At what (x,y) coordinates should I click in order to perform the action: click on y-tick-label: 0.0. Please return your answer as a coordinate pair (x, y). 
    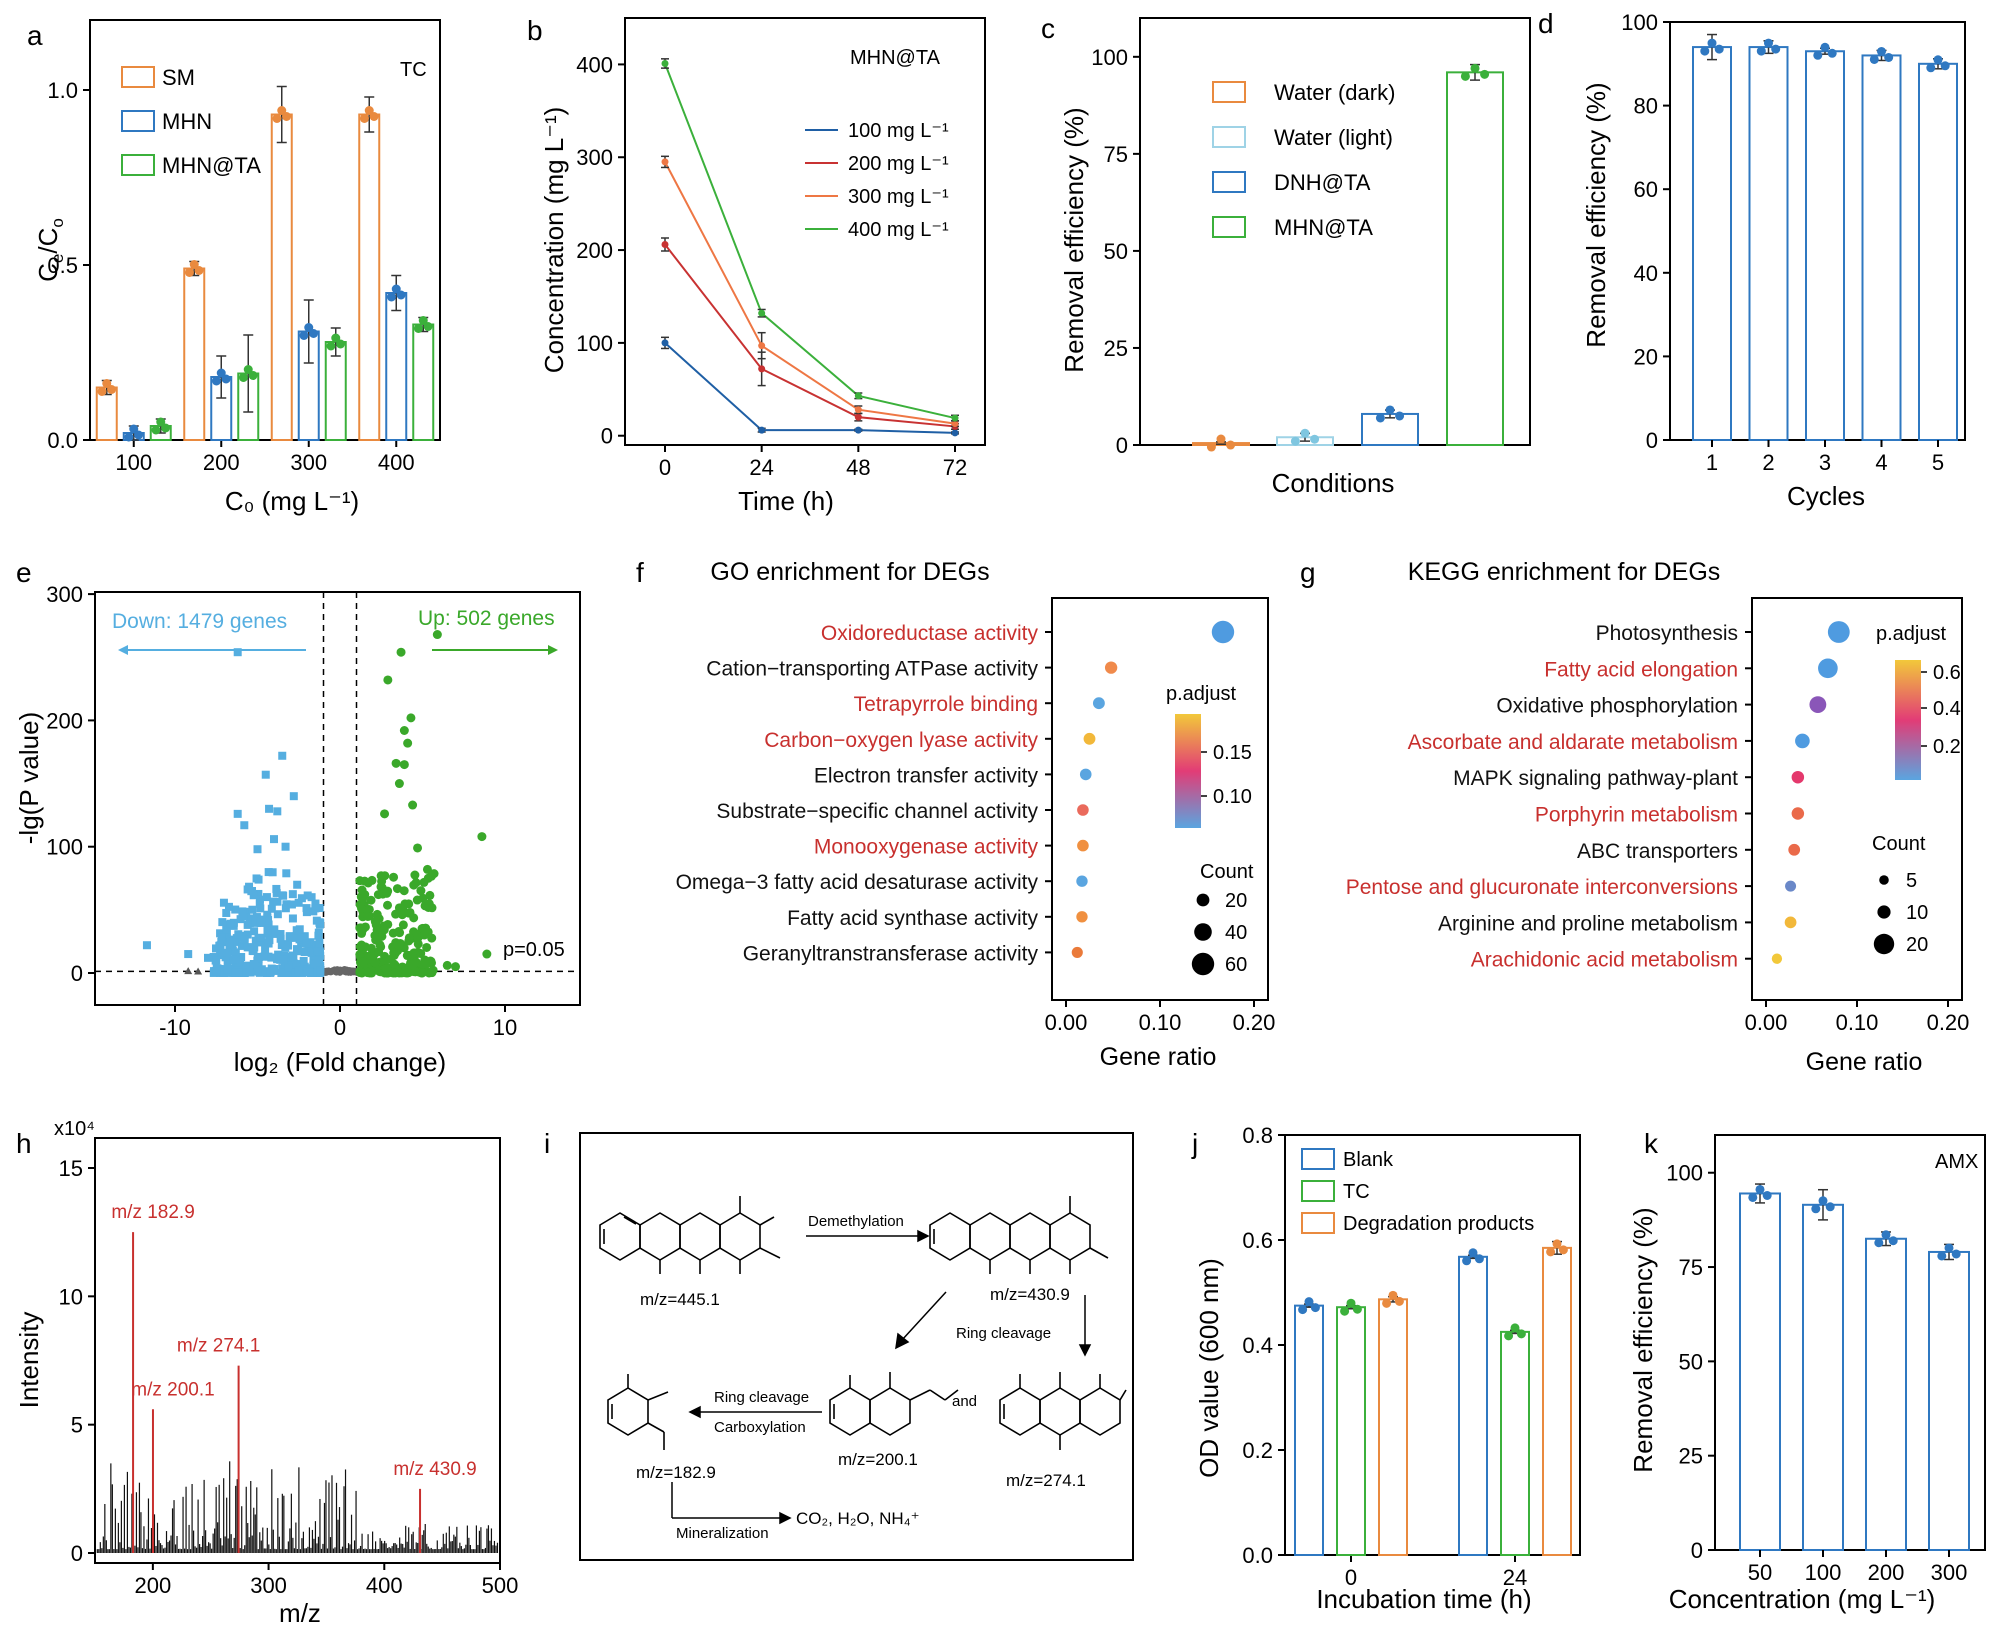
    Looking at the image, I should click on (1257, 1555).